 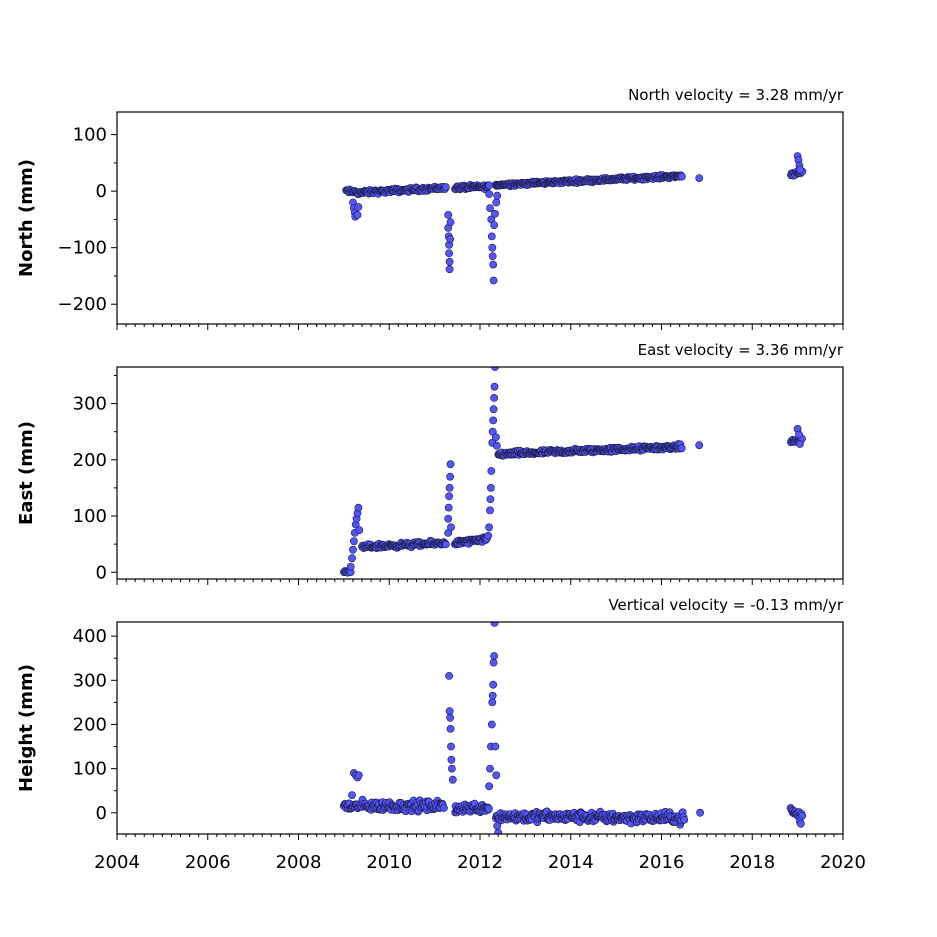 What do you see at coordinates (117, 862) in the screenshot?
I see `height-xtick-label: 2004` at bounding box center [117, 862].